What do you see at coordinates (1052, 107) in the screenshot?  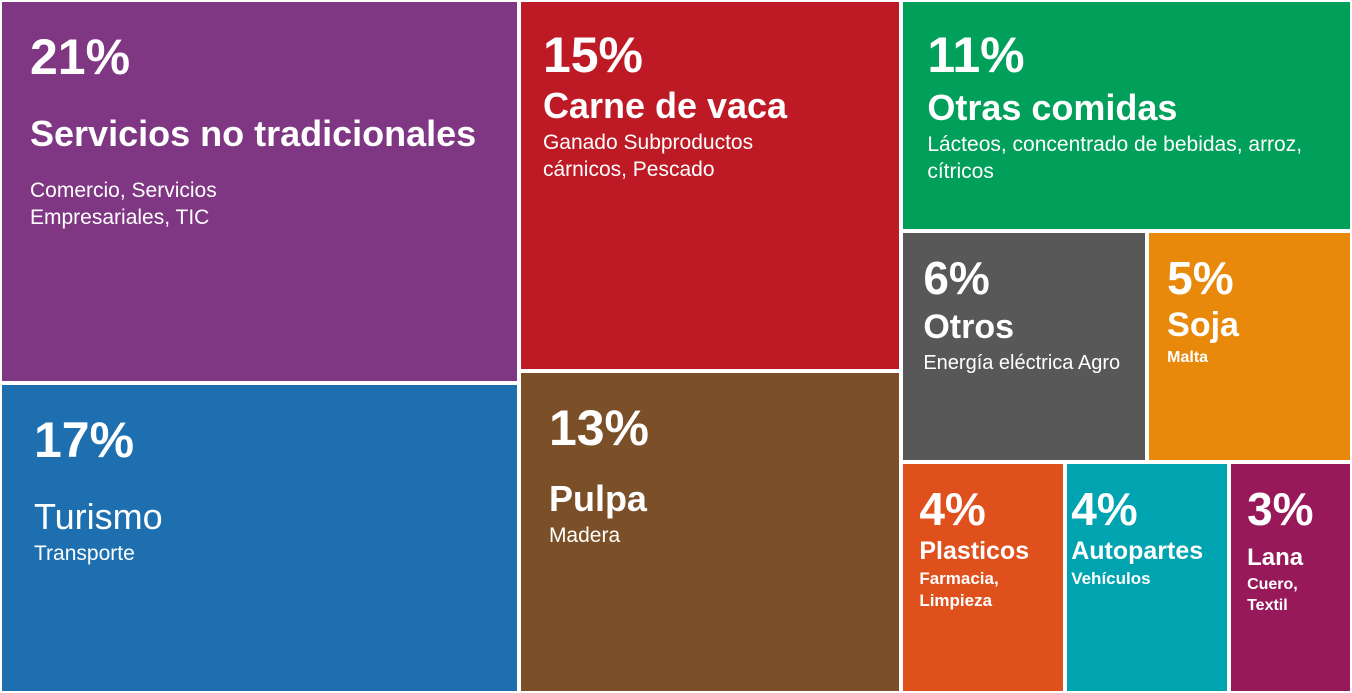 I see `tile-name: Otras comidas` at bounding box center [1052, 107].